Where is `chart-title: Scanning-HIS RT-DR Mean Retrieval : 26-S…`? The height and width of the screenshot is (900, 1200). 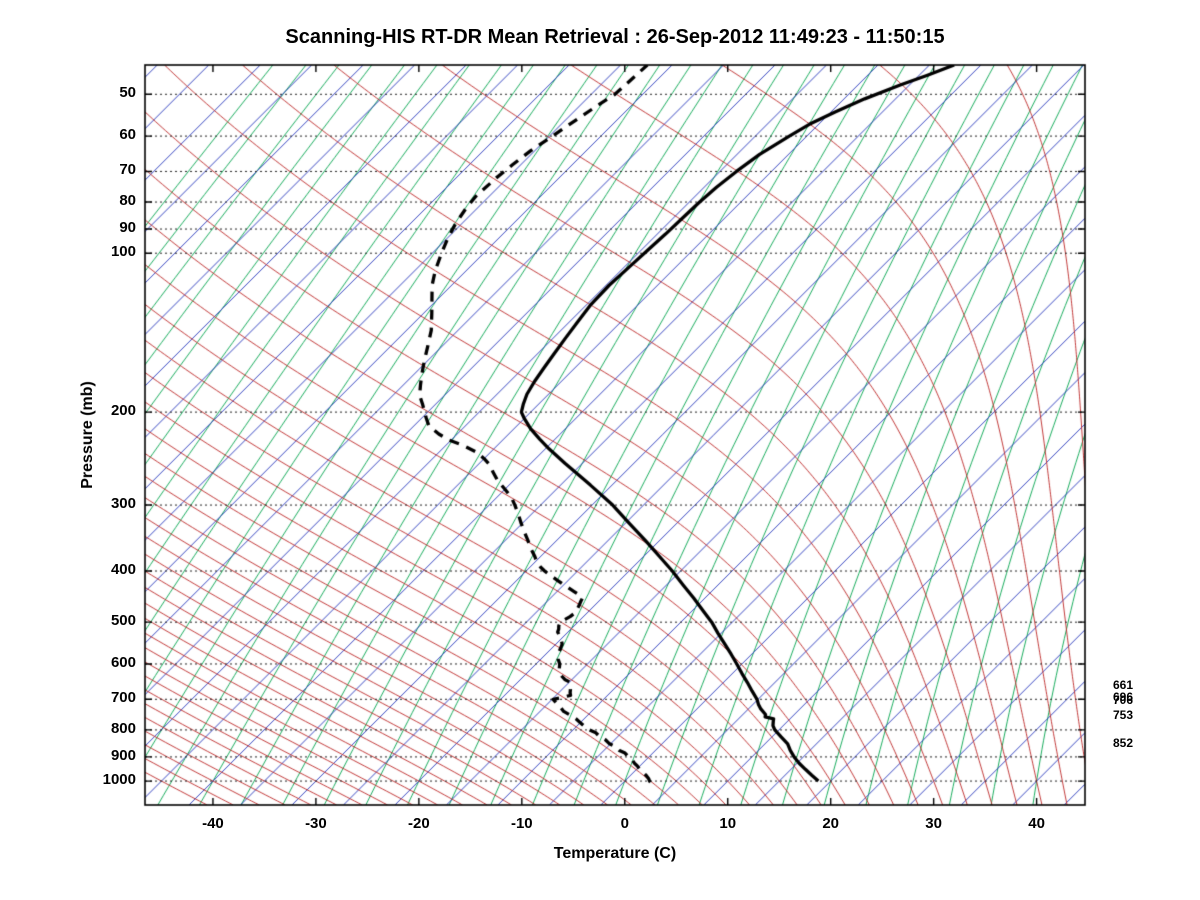
chart-title: Scanning-HIS RT-DR Mean Retrieval : 26-S… is located at coordinates (615, 37).